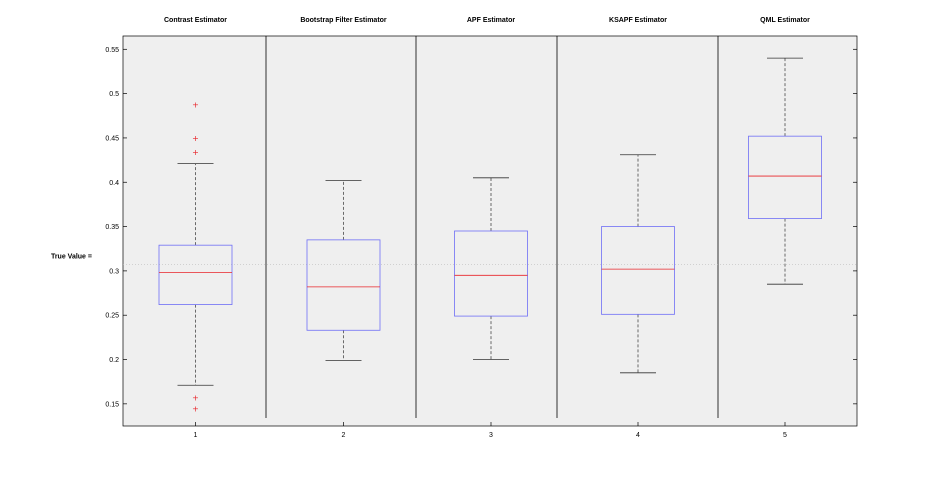 This screenshot has width=948, height=491. Describe the element at coordinates (112, 50) in the screenshot. I see `y-tick-label: 0.55` at that location.